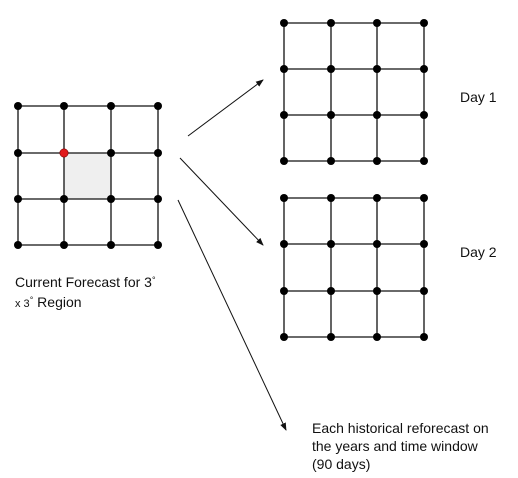  I want to click on day2-grid, so click(354, 267).